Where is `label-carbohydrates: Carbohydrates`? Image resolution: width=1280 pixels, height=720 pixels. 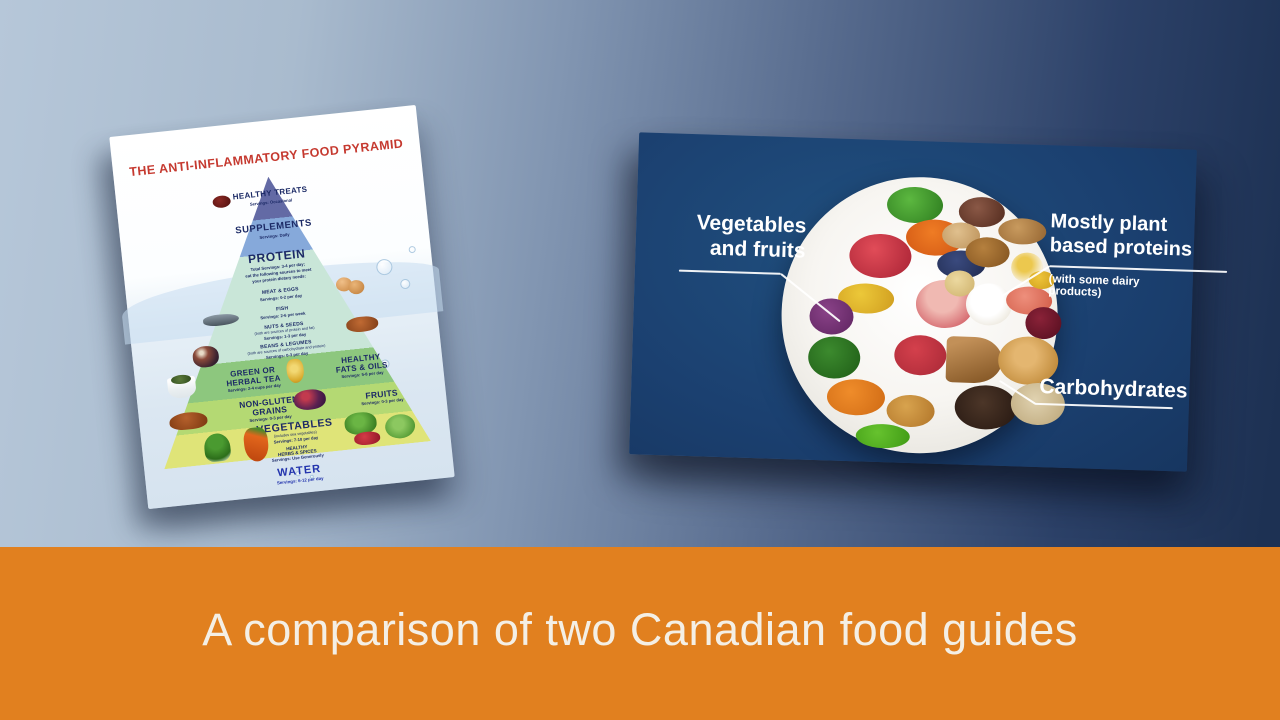
label-carbohydrates: Carbohydrates is located at coordinates (1113, 389).